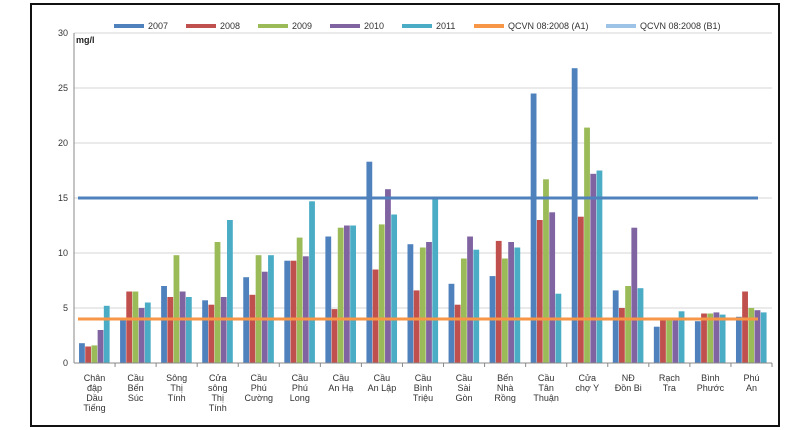 The height and width of the screenshot is (430, 789). I want to click on x-category-label-line: Thuận, so click(546, 398).